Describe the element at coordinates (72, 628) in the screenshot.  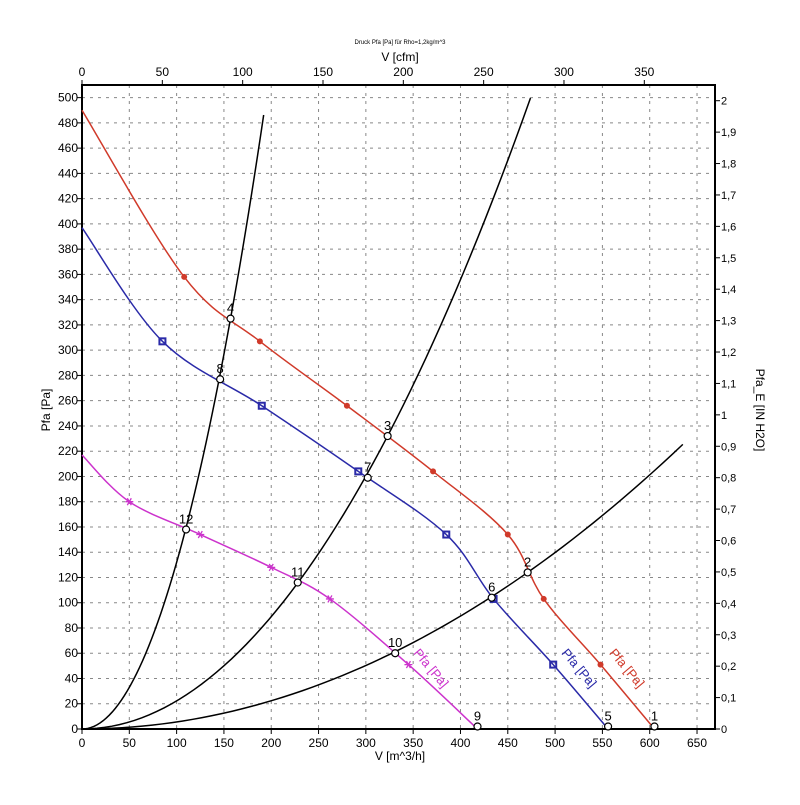
I see `y-tick-label: 80` at that location.